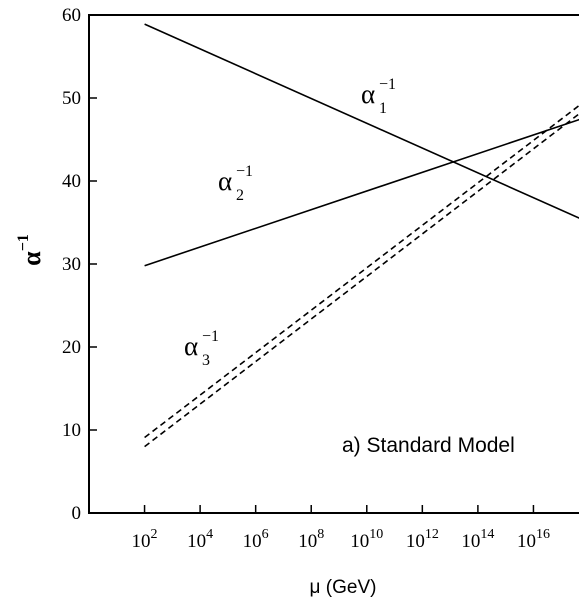 The width and height of the screenshot is (579, 604). Describe the element at coordinates (30, 250) in the screenshot. I see `y-axis-label: α−1` at that location.